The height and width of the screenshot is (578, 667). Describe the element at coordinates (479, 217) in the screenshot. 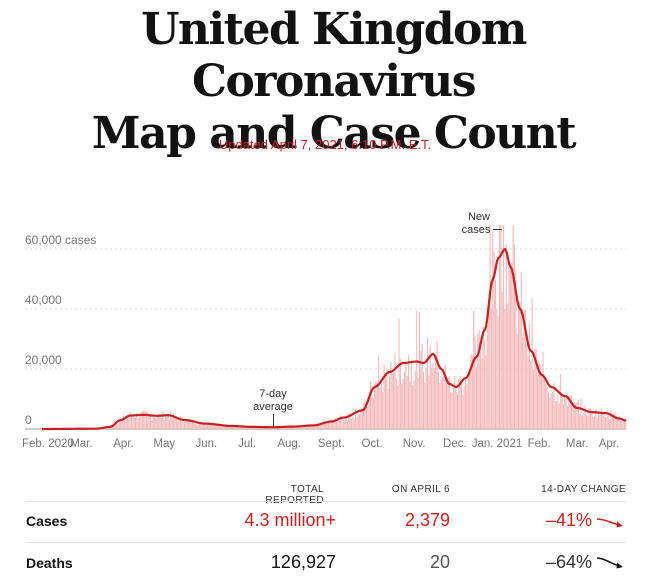

I see `annotation-new-cases-line-1: New` at that location.